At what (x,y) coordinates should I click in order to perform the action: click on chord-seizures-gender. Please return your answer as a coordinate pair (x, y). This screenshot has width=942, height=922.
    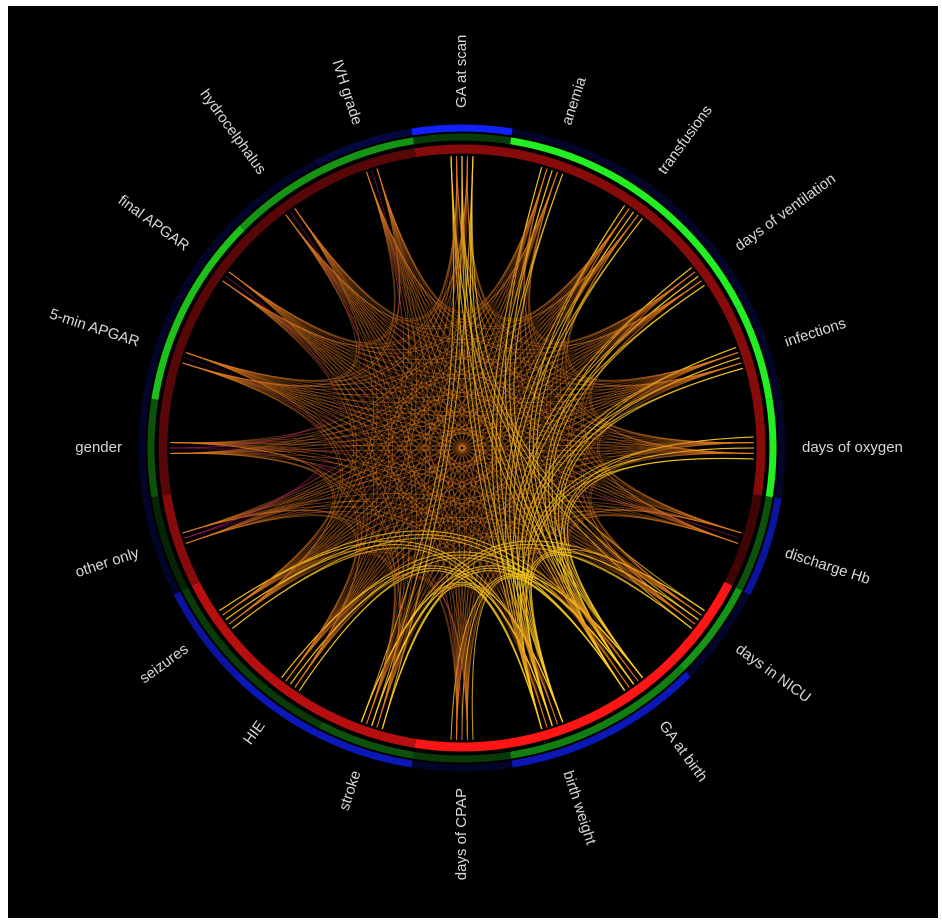
    Looking at the image, I should click on (253, 533).